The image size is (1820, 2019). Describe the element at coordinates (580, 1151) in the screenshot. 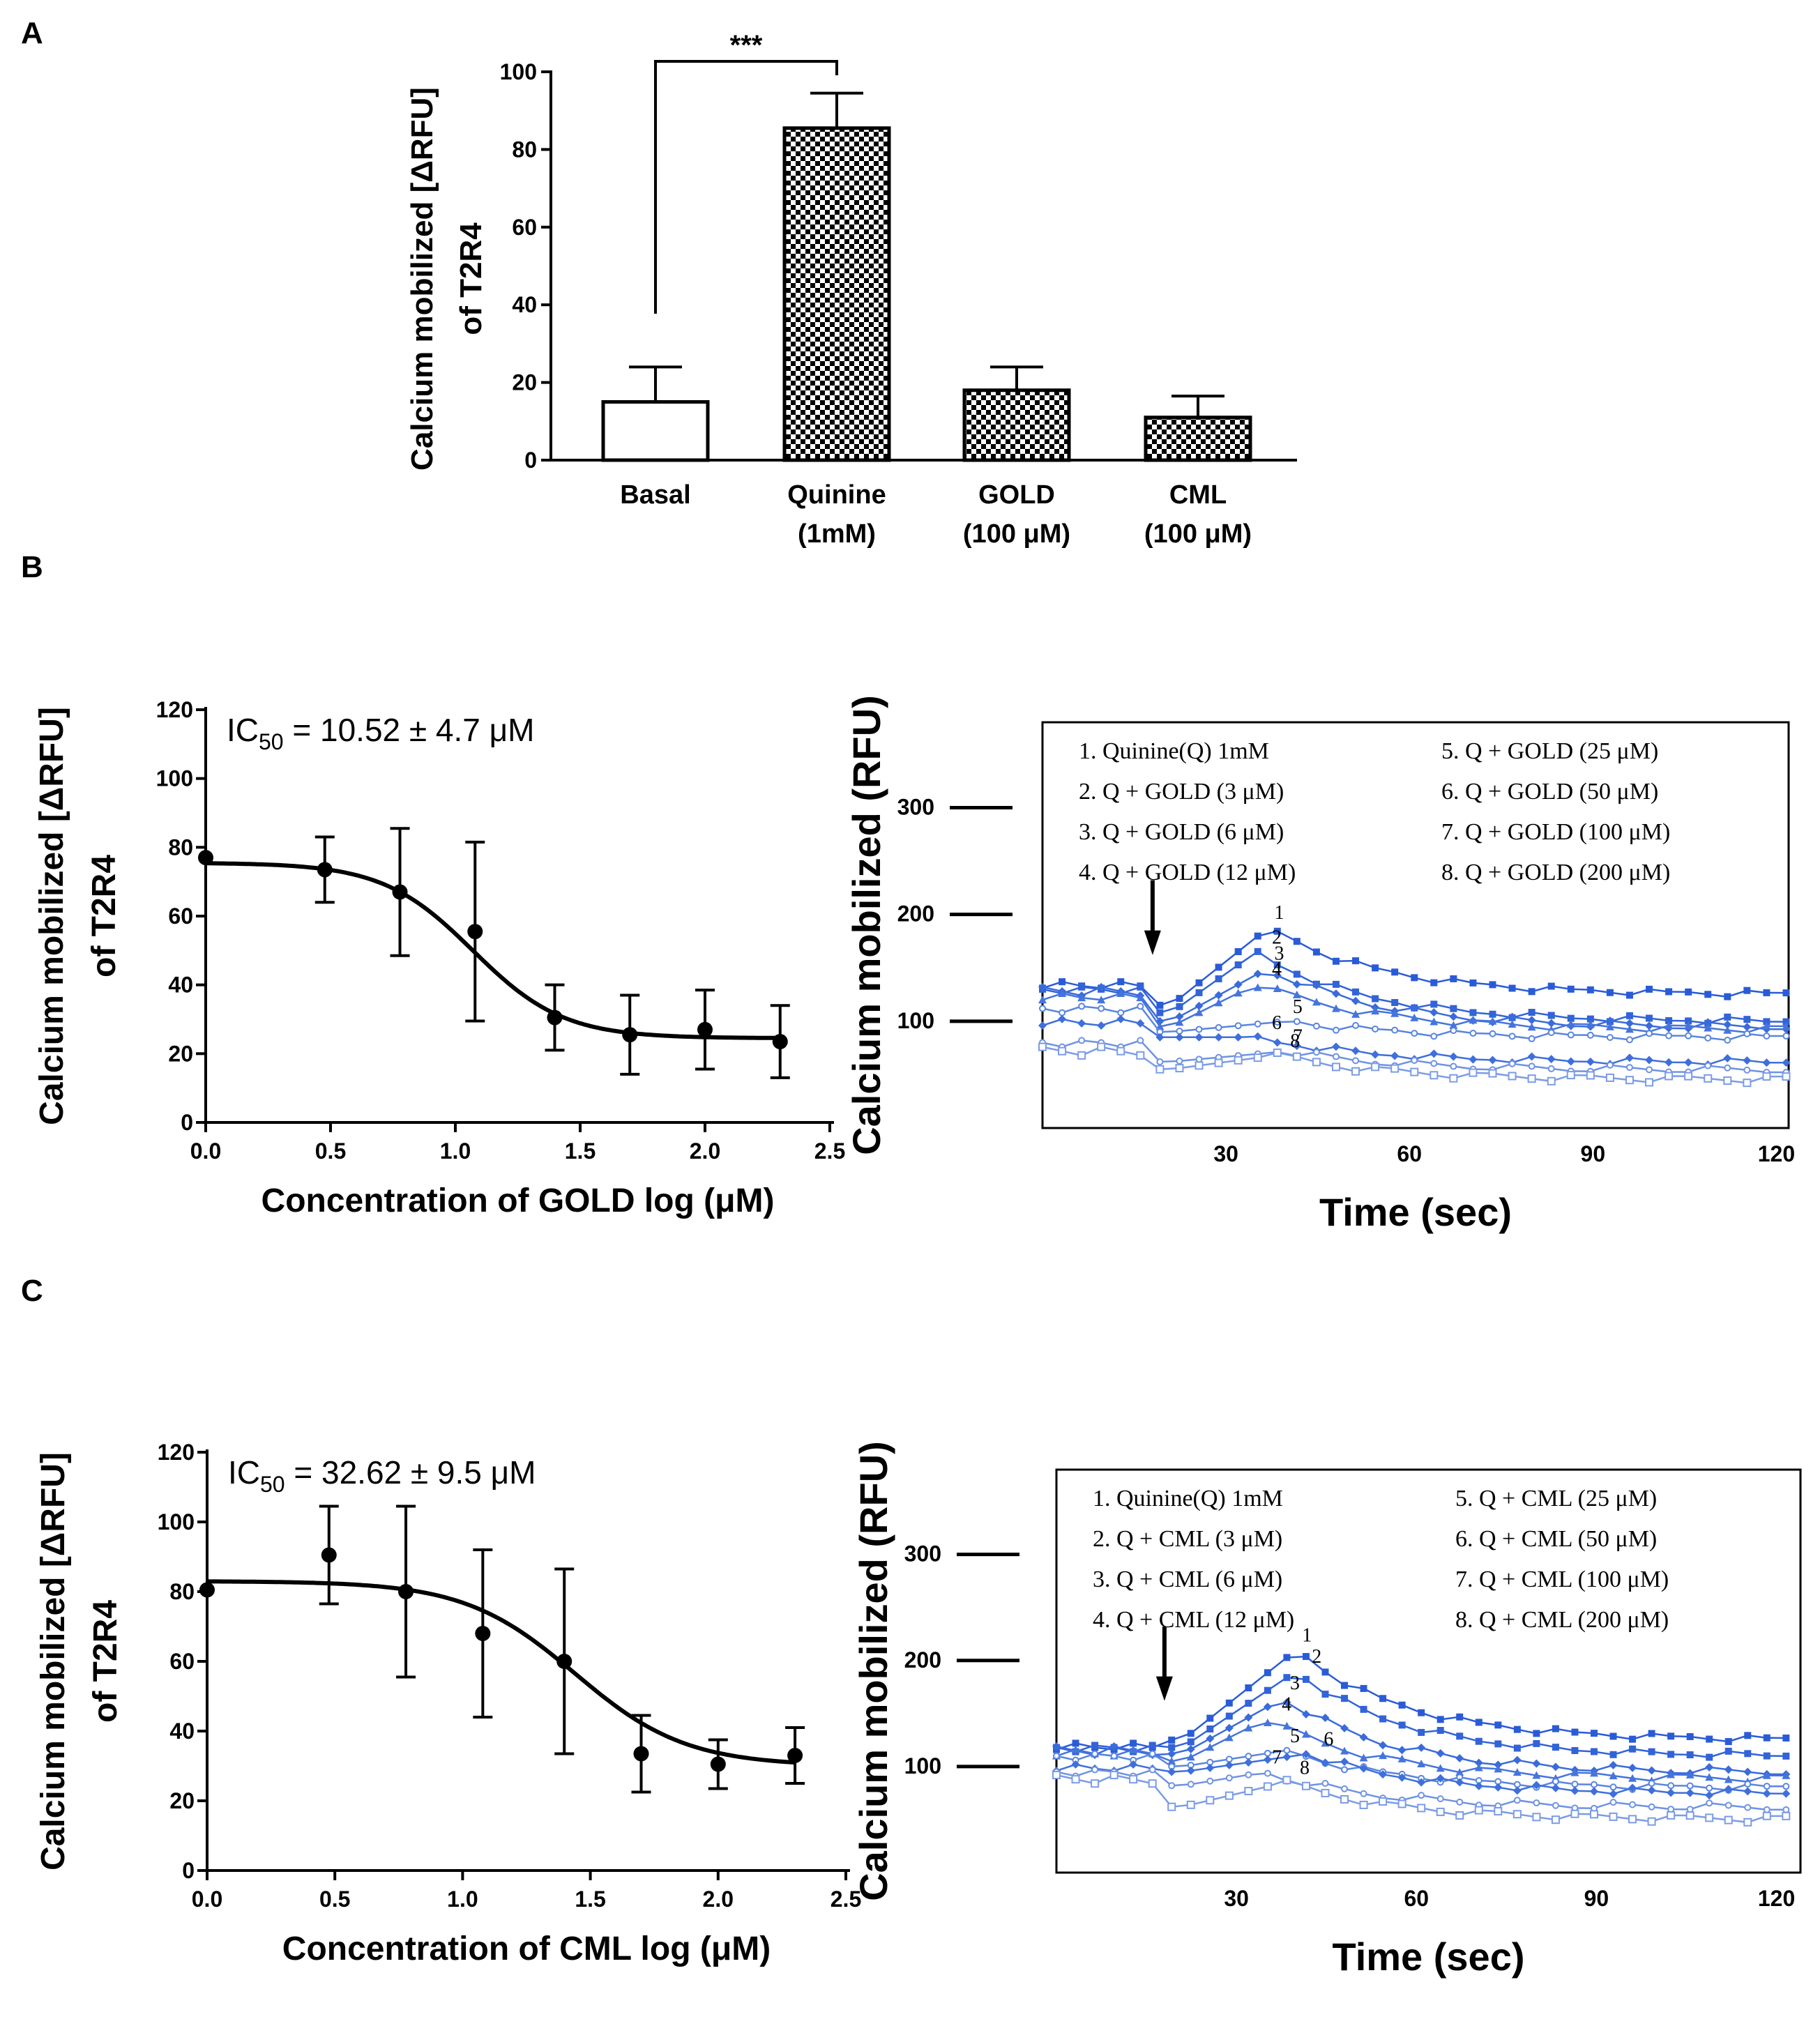

I see `x-tick-label: 1.5` at that location.